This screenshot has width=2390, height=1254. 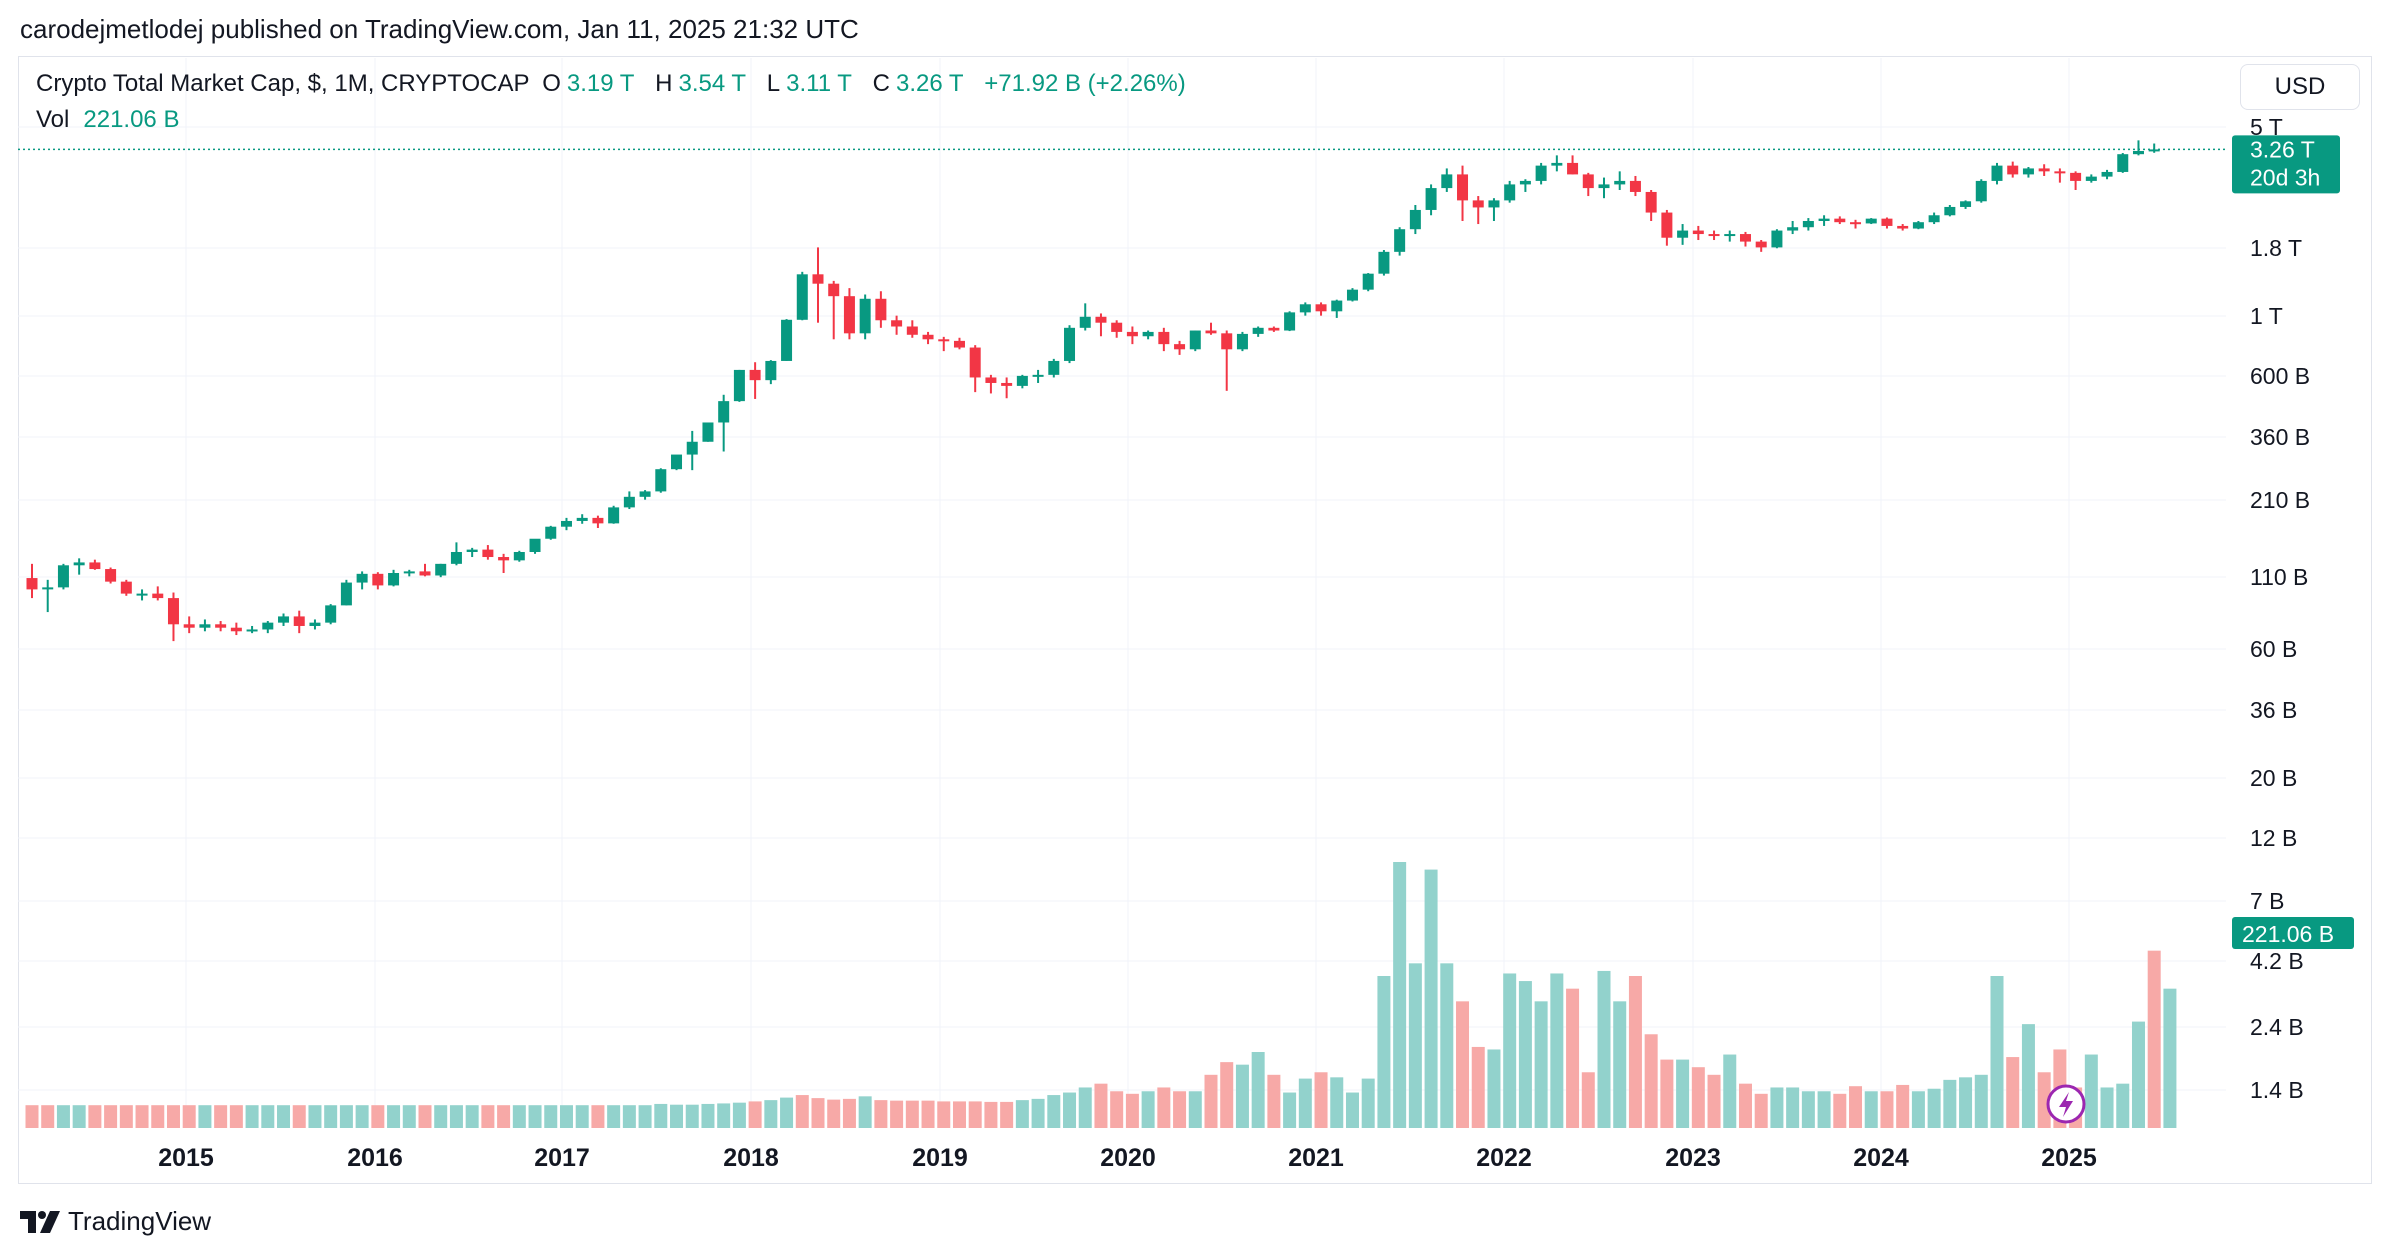 What do you see at coordinates (773, 83) in the screenshot?
I see `low-label: L` at bounding box center [773, 83].